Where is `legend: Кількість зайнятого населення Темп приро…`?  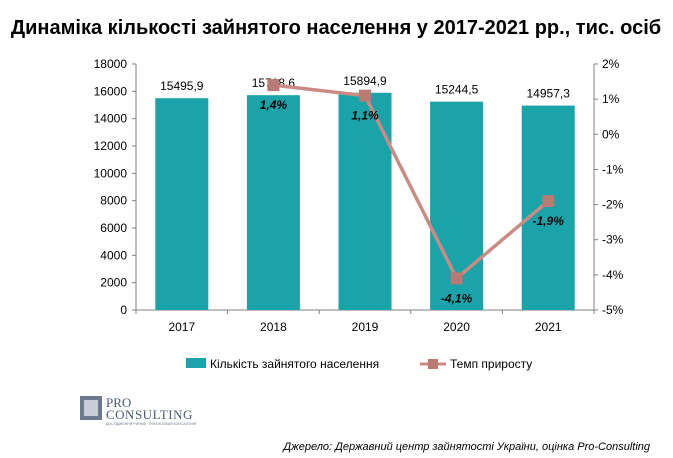 legend: Кількість зайнятого населення Темп приро… is located at coordinates (359, 364).